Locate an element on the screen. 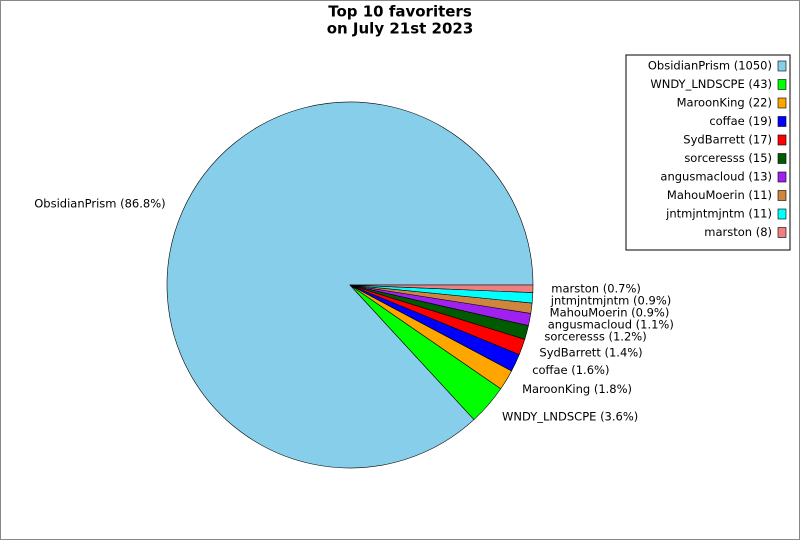 The image size is (800, 540). slice-label: MaroonKing (1.8%) is located at coordinates (577, 389).